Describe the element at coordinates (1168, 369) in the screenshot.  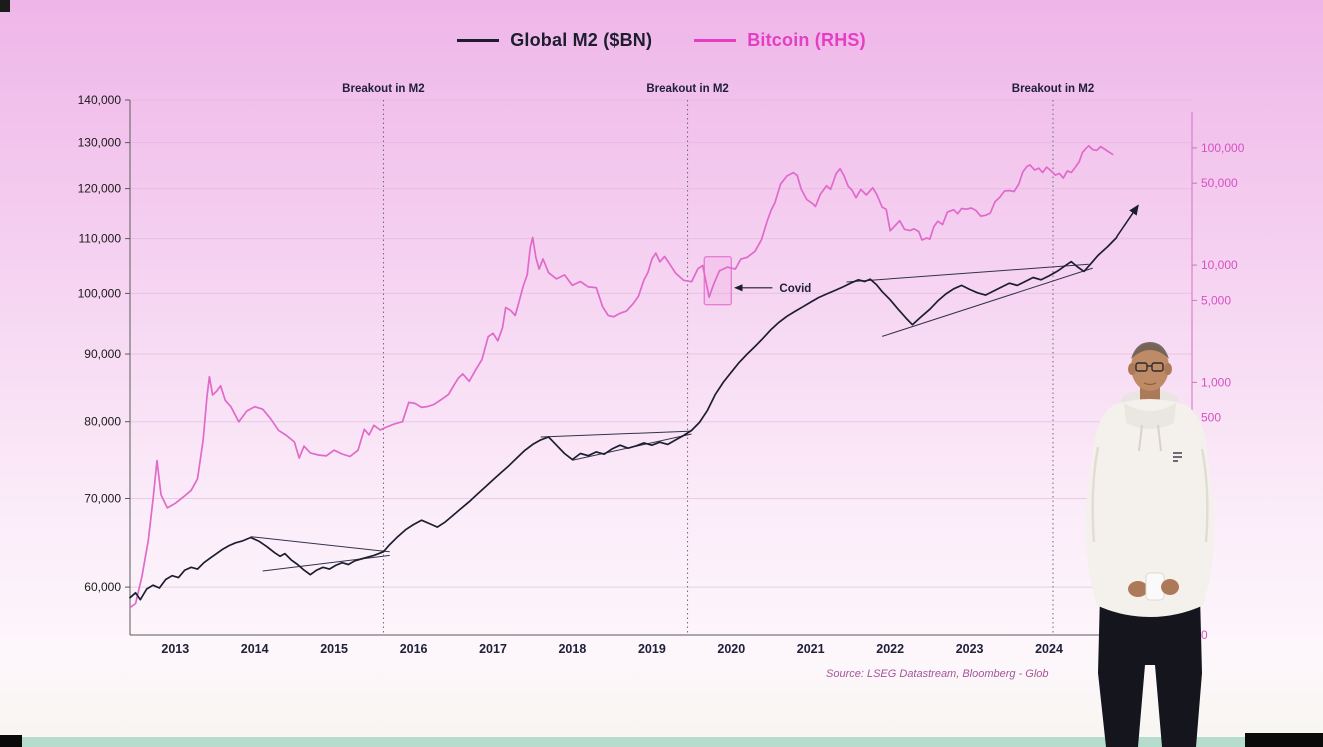
I see `presenter-ear-right` at that location.